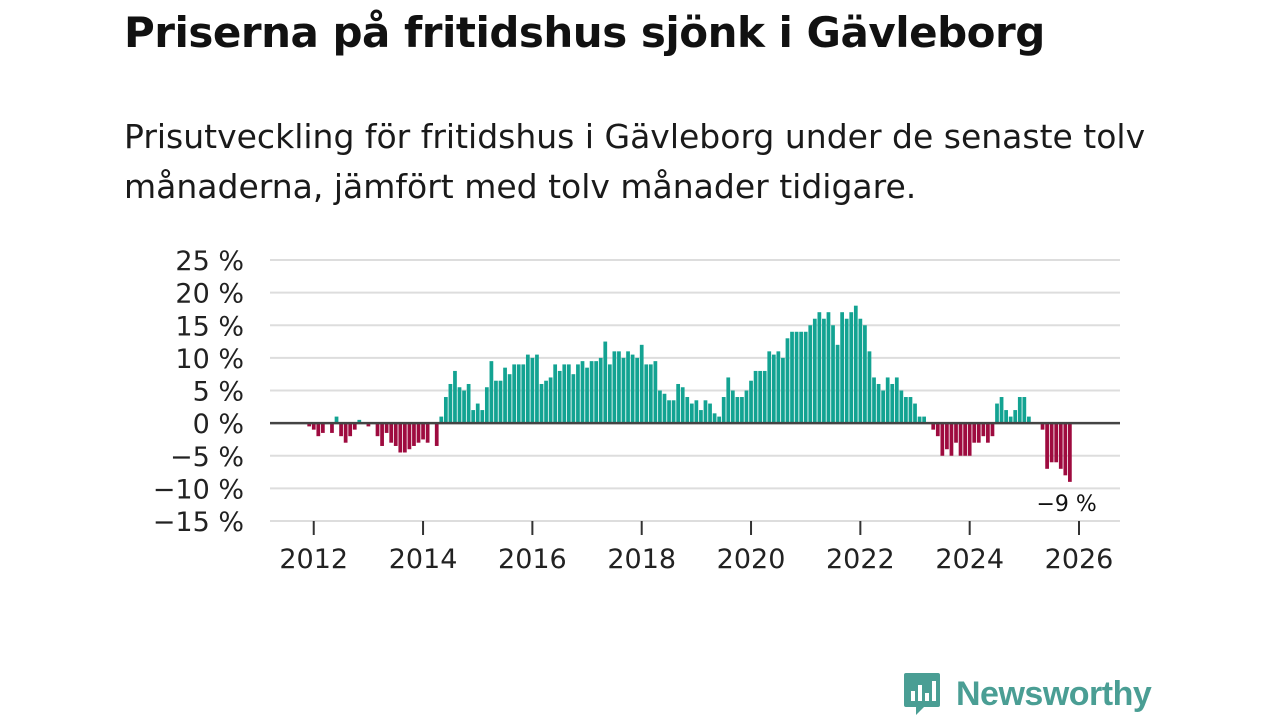 Image resolution: width=1280 pixels, height=720 pixels. Describe the element at coordinates (209, 294) in the screenshot. I see `y-tick-label: 20 %` at that location.